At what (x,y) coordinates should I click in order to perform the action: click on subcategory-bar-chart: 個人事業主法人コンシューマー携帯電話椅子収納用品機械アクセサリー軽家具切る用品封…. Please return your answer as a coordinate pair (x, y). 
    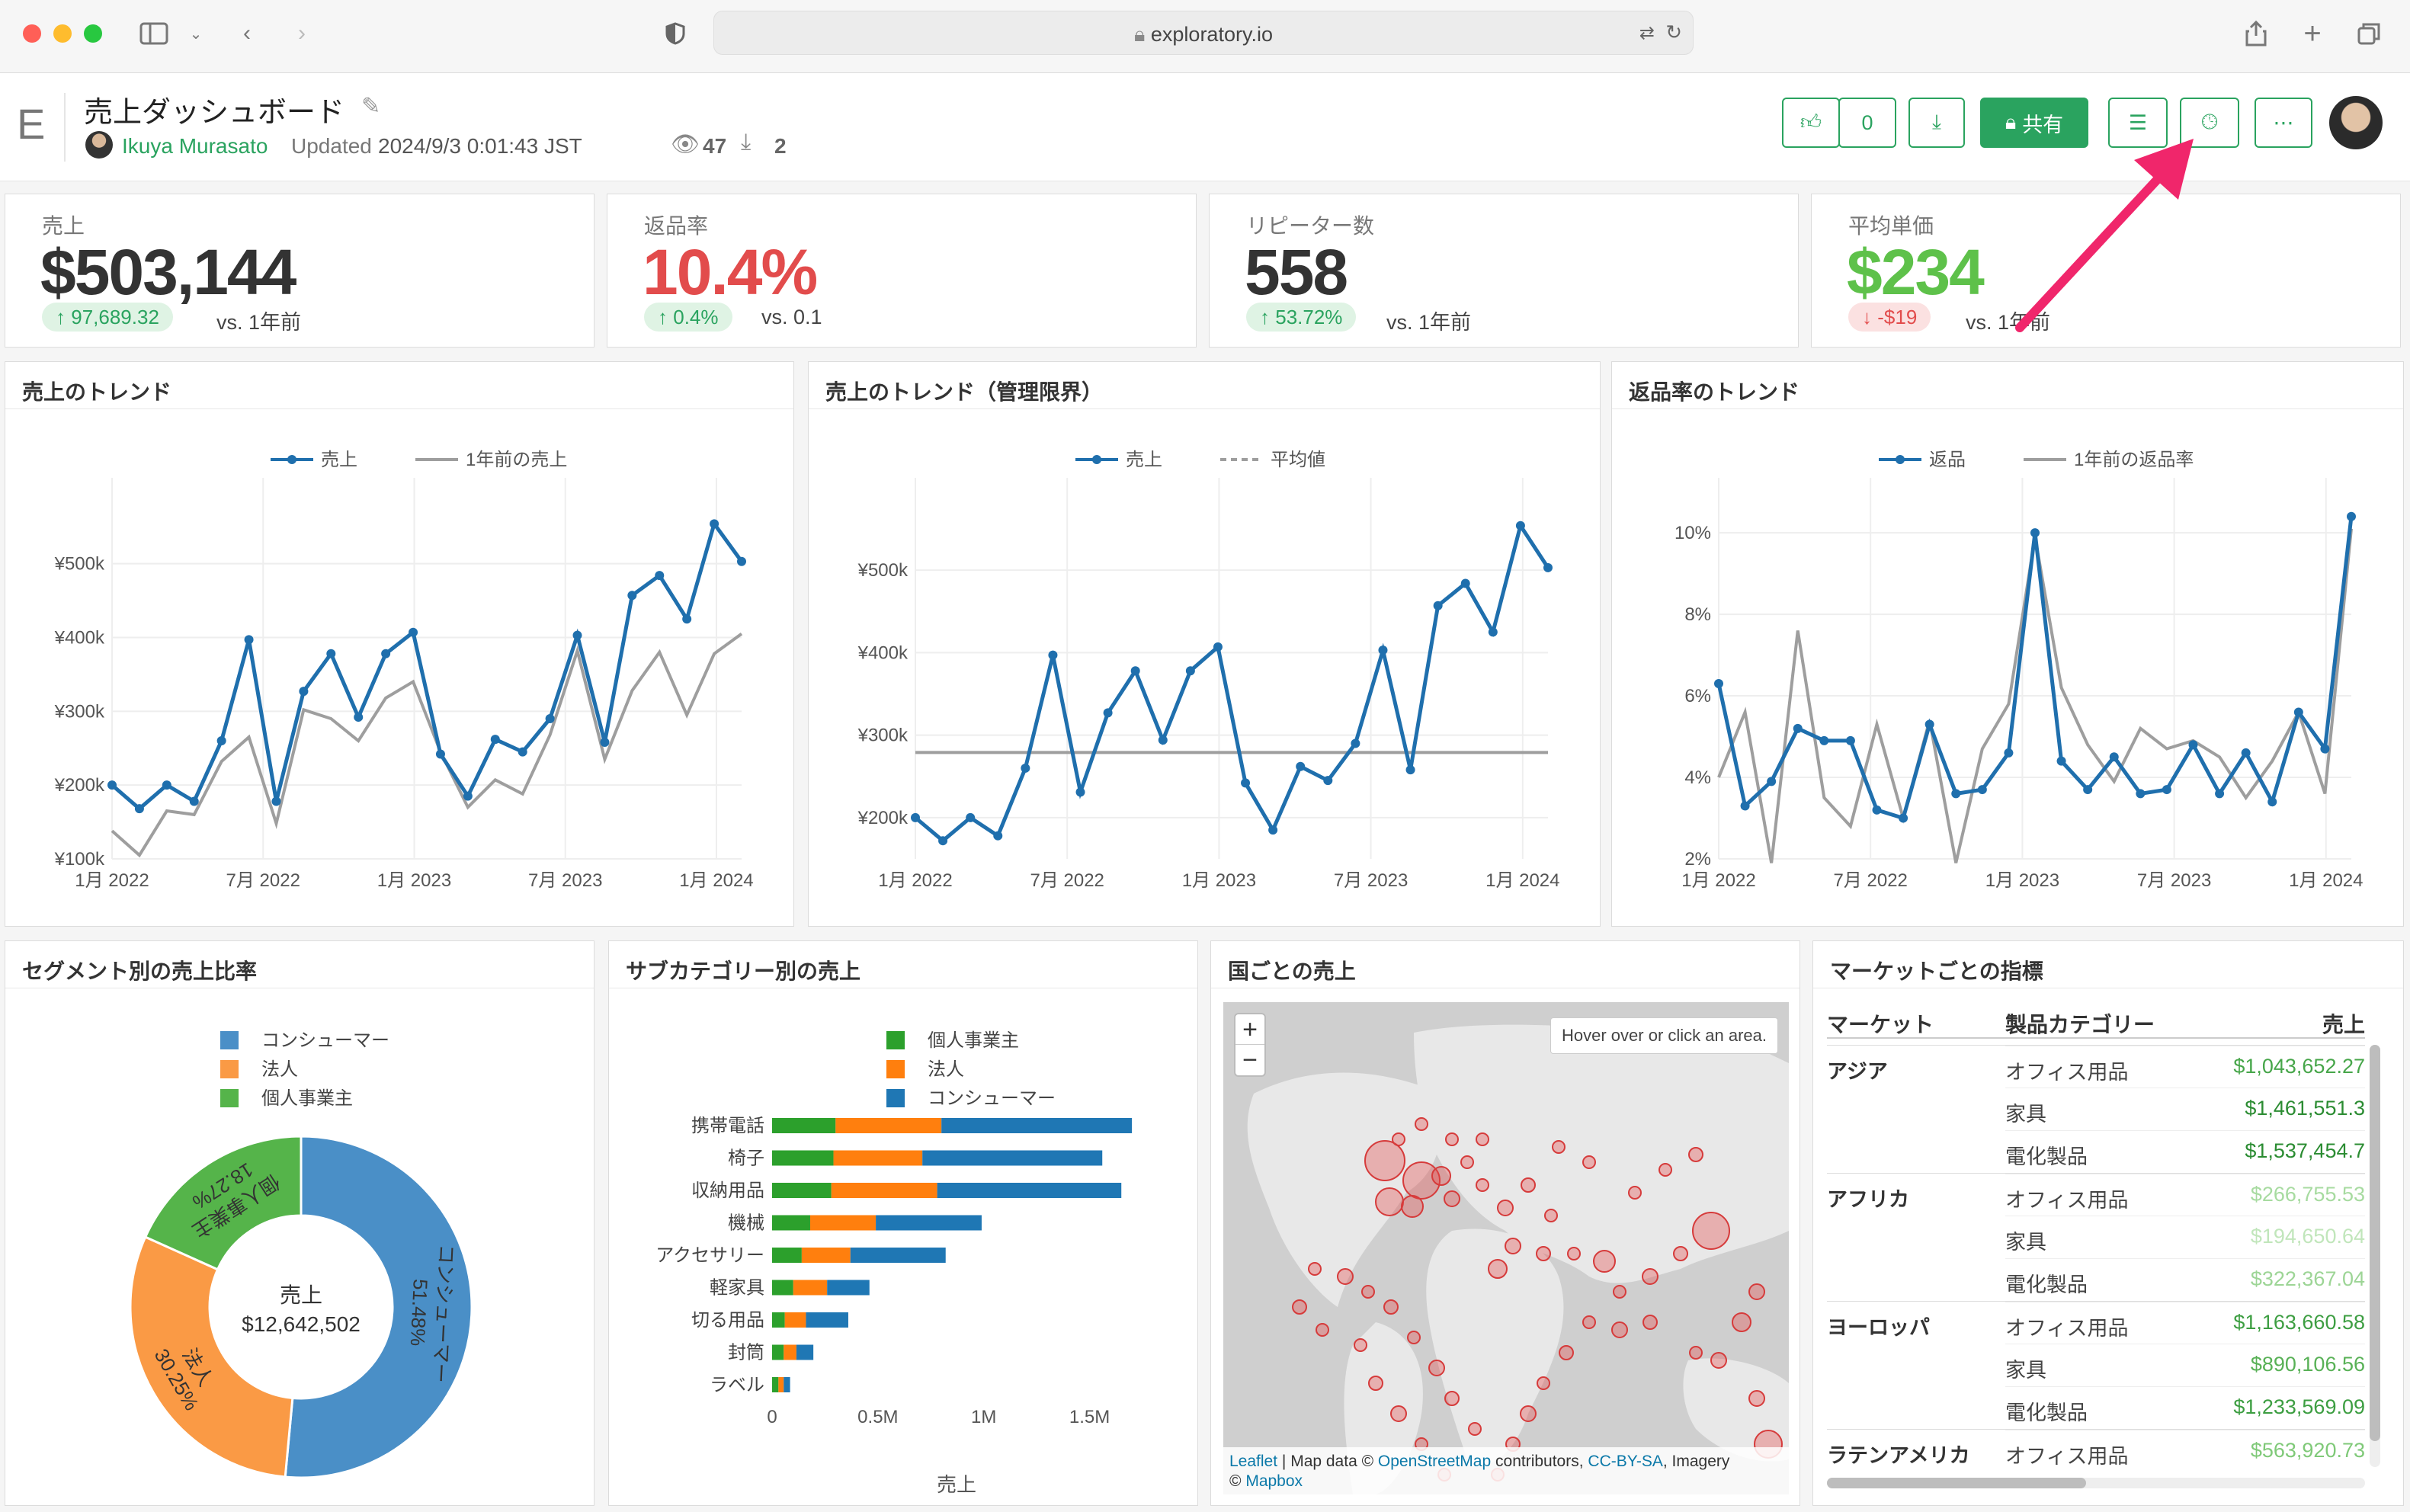
    Looking at the image, I should click on (904, 1247).